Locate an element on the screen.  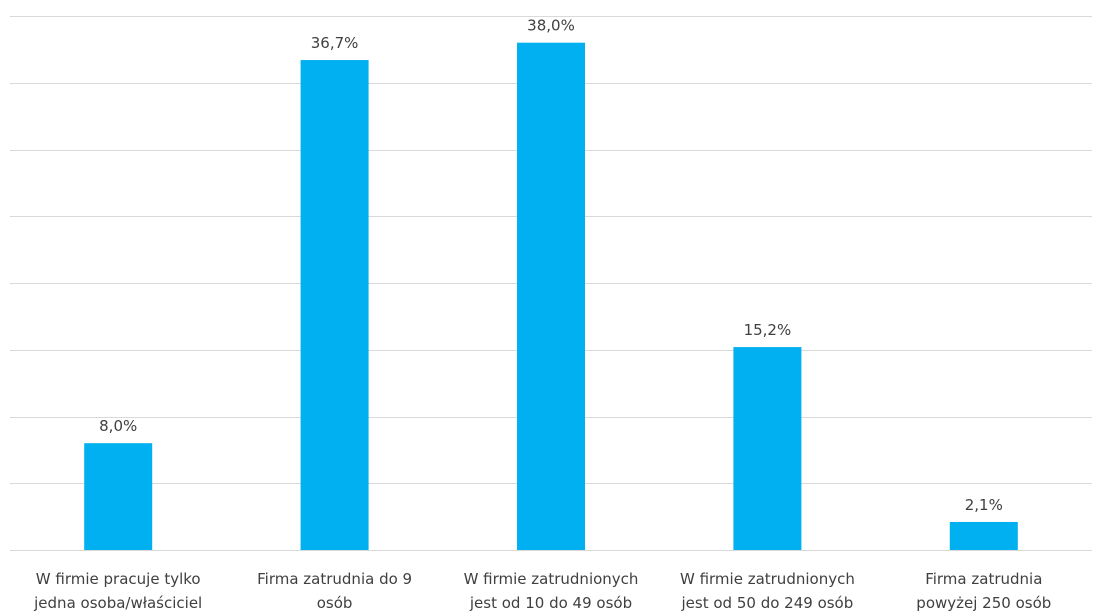
data-label-4: 15,2% is located at coordinates (768, 330).